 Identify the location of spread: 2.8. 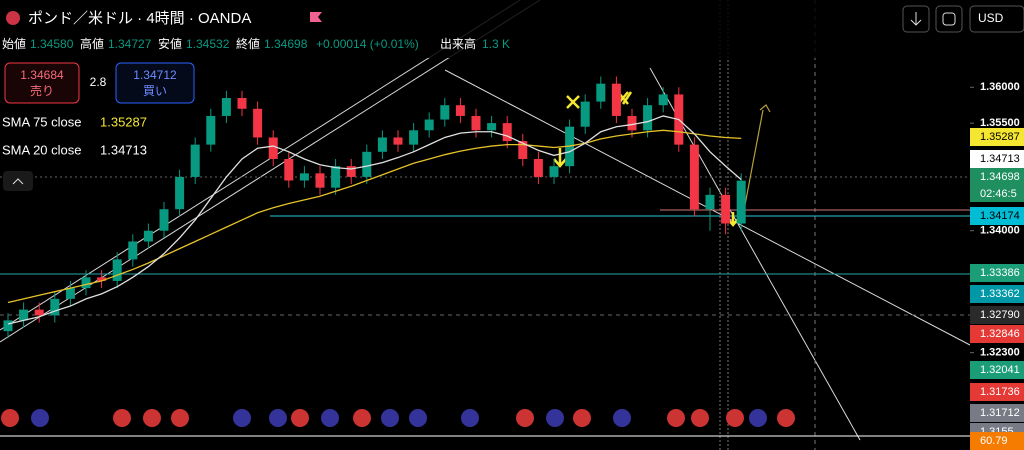
(98, 82).